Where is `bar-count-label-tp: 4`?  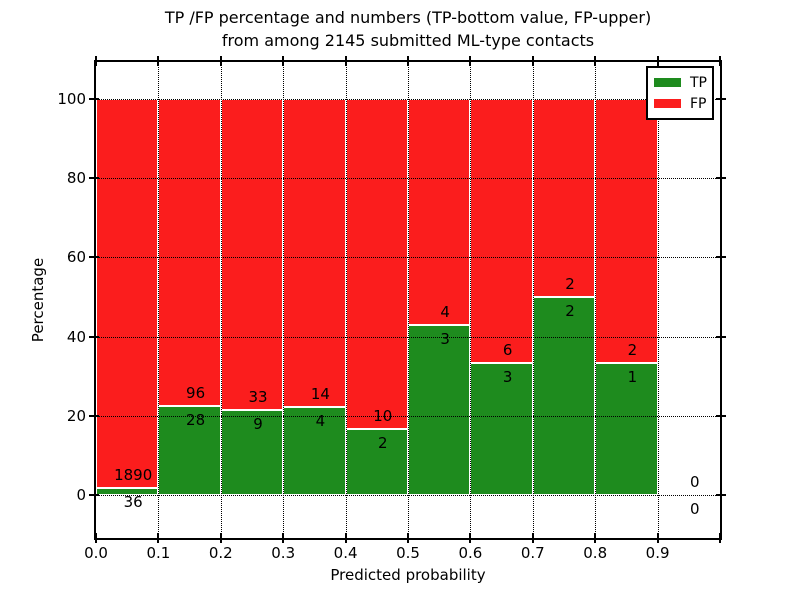
bar-count-label-tp: 4 is located at coordinates (320, 421).